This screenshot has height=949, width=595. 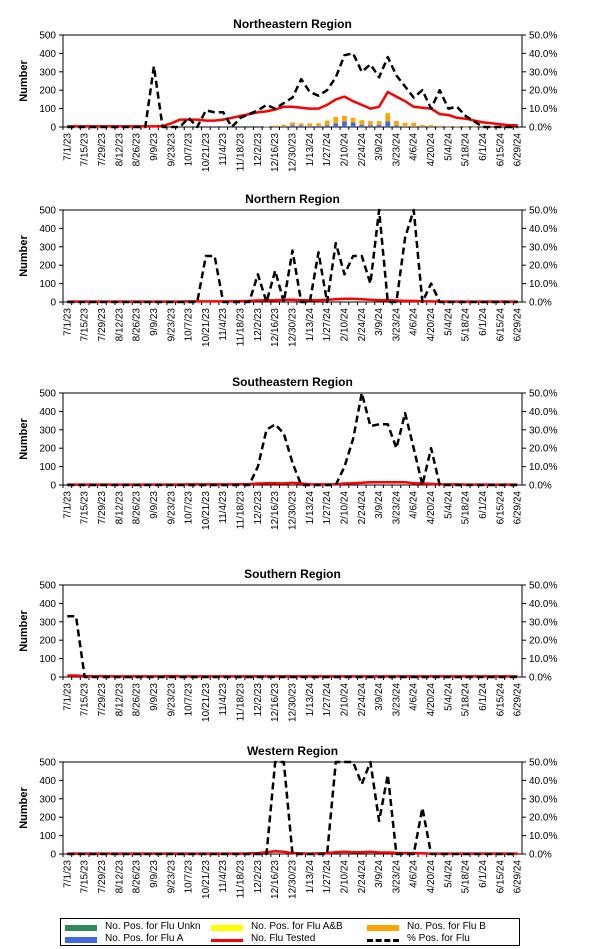 What do you see at coordinates (24, 631) in the screenshot?
I see `y-axis-title: Number` at bounding box center [24, 631].